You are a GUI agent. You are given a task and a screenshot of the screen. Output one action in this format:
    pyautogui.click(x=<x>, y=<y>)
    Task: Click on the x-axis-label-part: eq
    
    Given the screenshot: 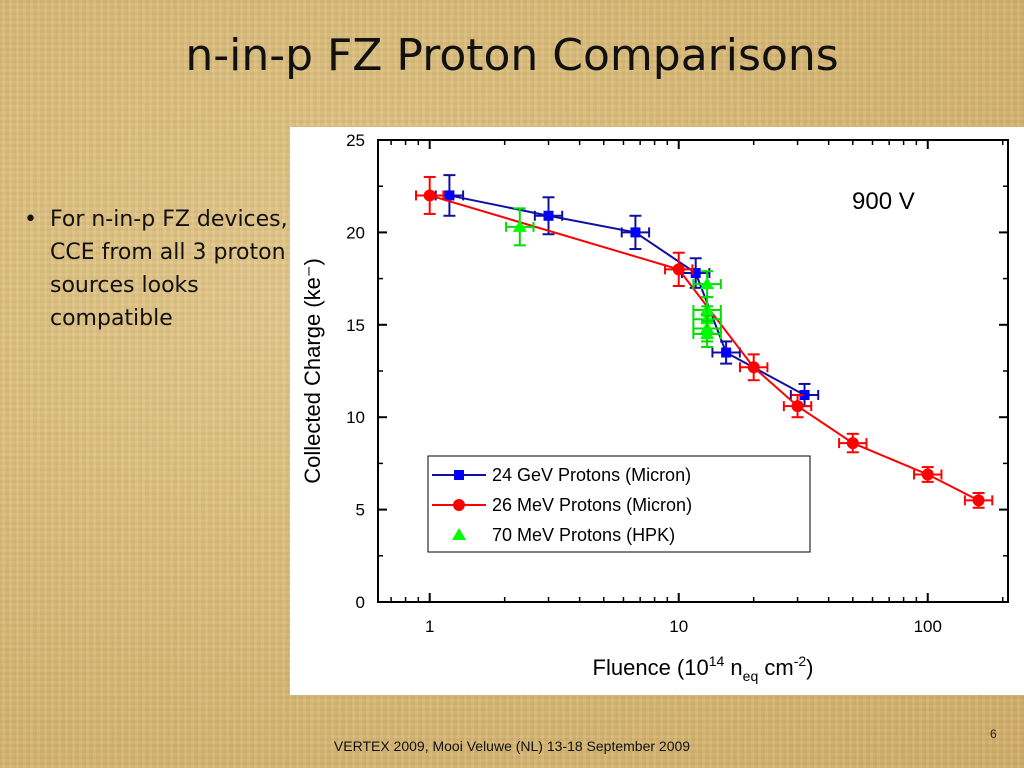 What is the action you would take?
    pyautogui.click(x=751, y=676)
    